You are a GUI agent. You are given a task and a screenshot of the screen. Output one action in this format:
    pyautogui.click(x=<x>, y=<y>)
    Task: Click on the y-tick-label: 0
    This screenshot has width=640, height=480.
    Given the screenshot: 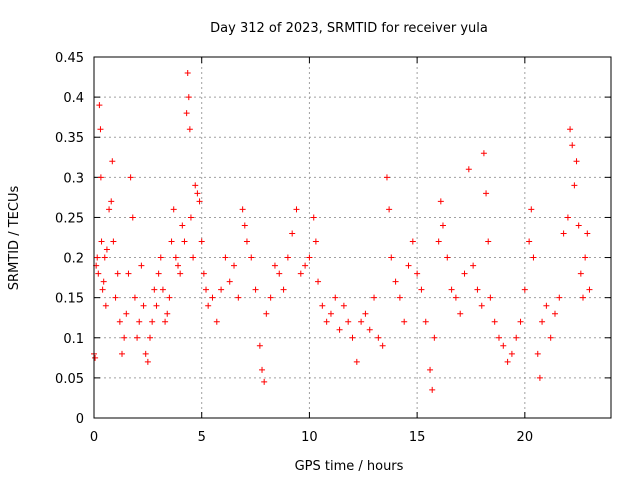 What is the action you would take?
    pyautogui.click(x=80, y=419)
    